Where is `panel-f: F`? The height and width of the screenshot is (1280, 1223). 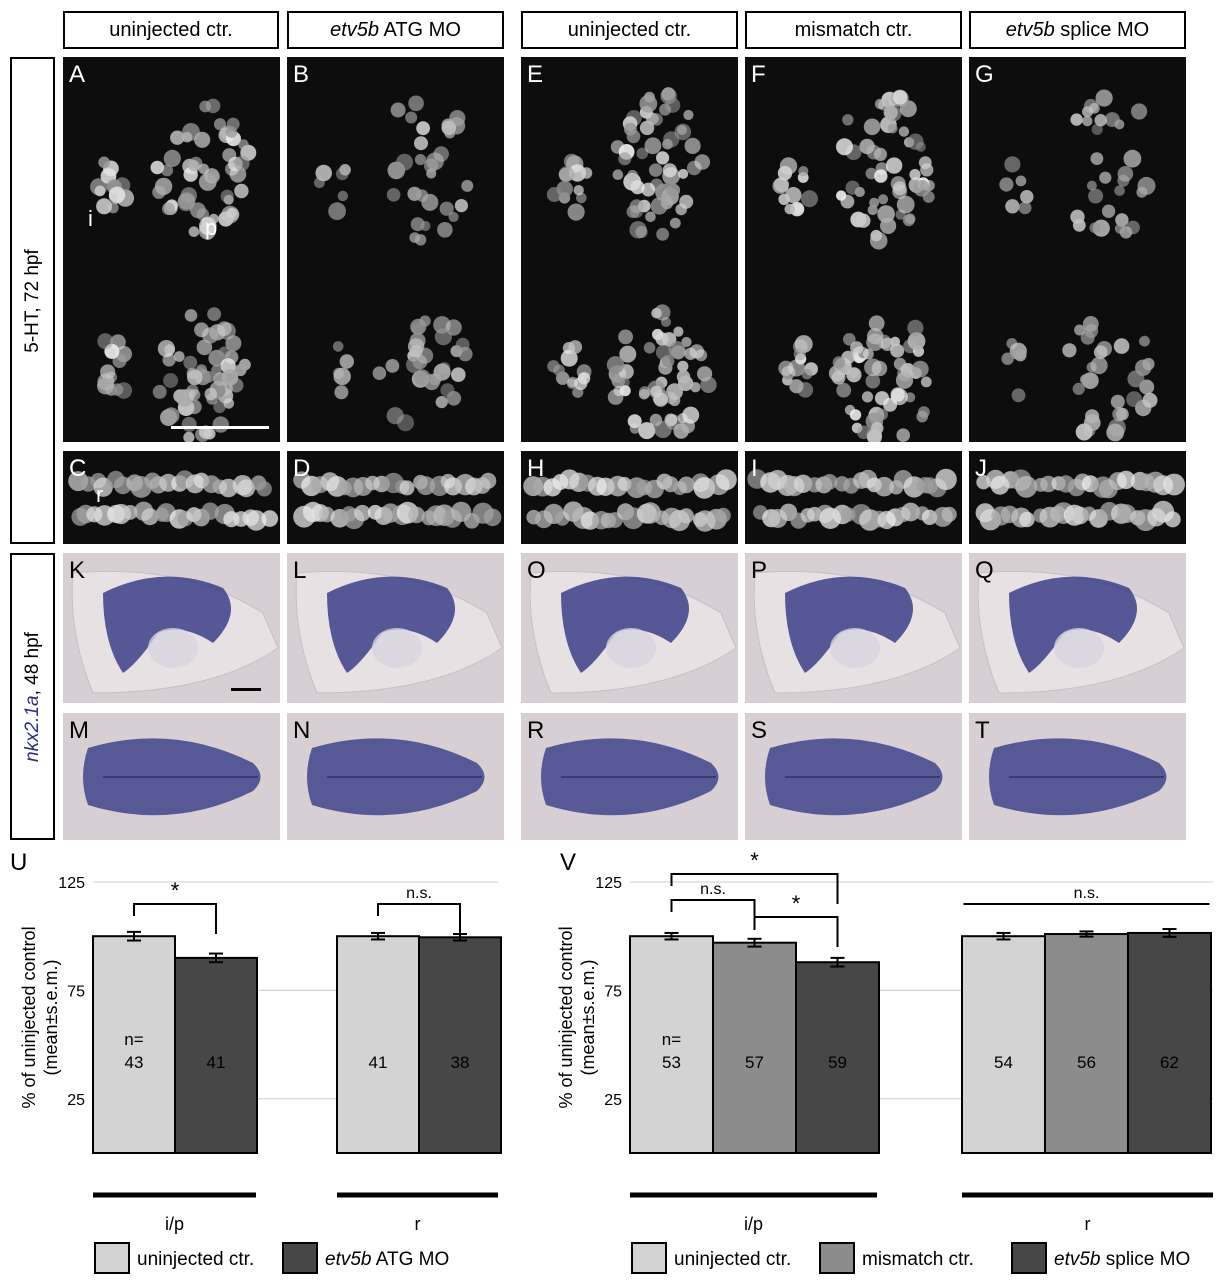 panel-f: F is located at coordinates (853, 249).